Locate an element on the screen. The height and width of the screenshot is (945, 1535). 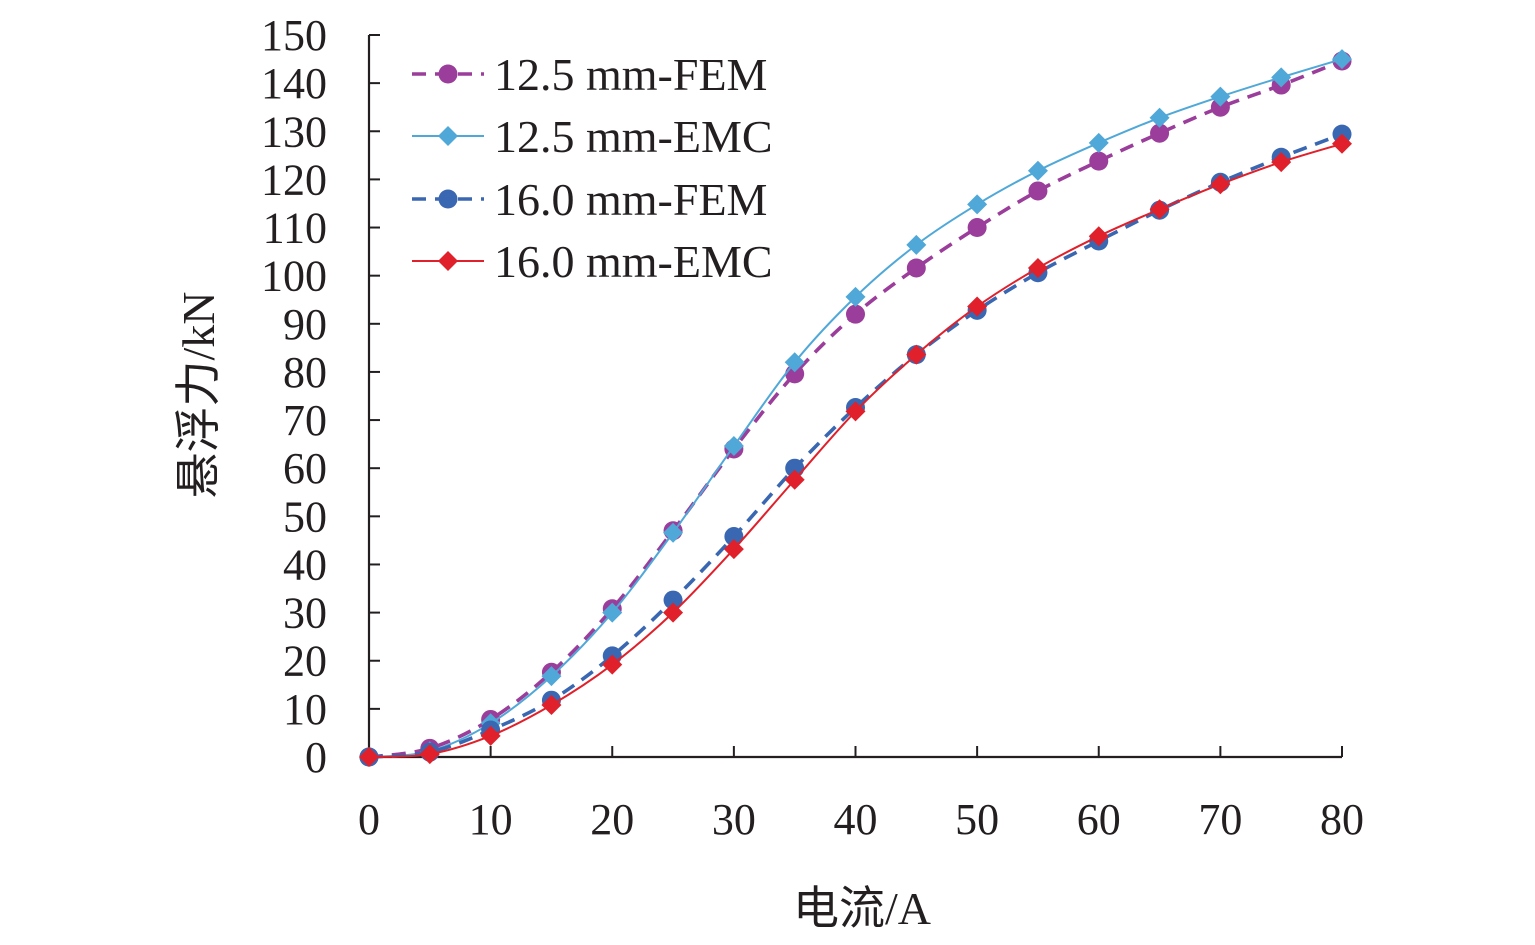
x-tick-label: 10 is located at coordinates (491, 819).